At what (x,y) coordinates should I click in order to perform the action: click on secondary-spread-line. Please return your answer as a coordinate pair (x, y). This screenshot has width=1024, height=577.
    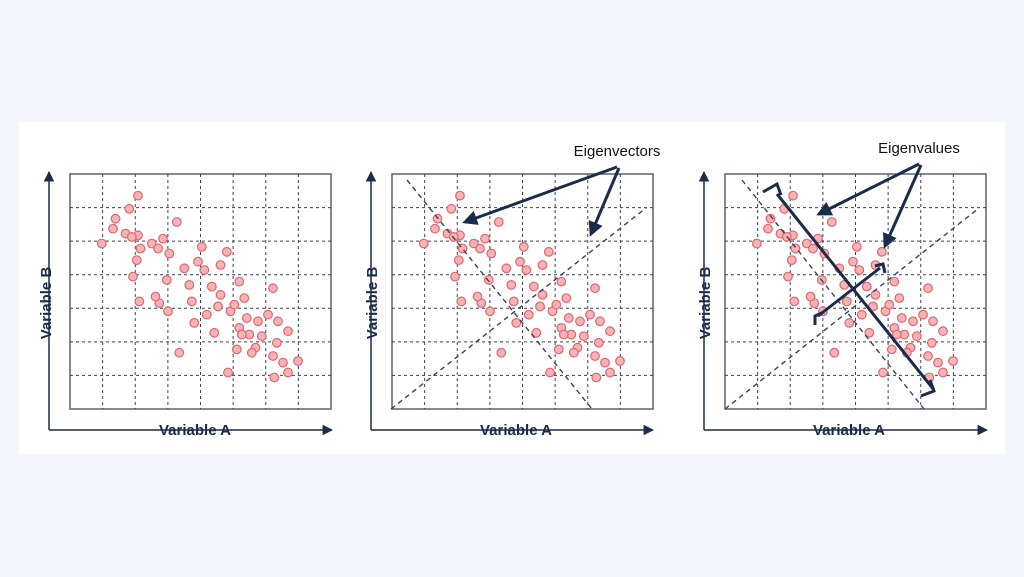
    Looking at the image, I should click on (849, 292).